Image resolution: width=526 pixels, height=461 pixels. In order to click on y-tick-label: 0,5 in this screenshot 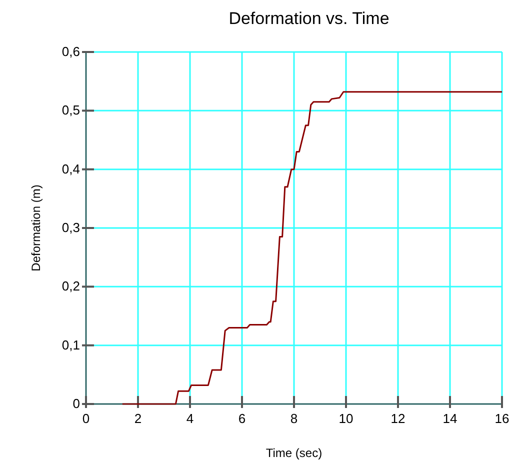, I will do `click(71, 110)`.